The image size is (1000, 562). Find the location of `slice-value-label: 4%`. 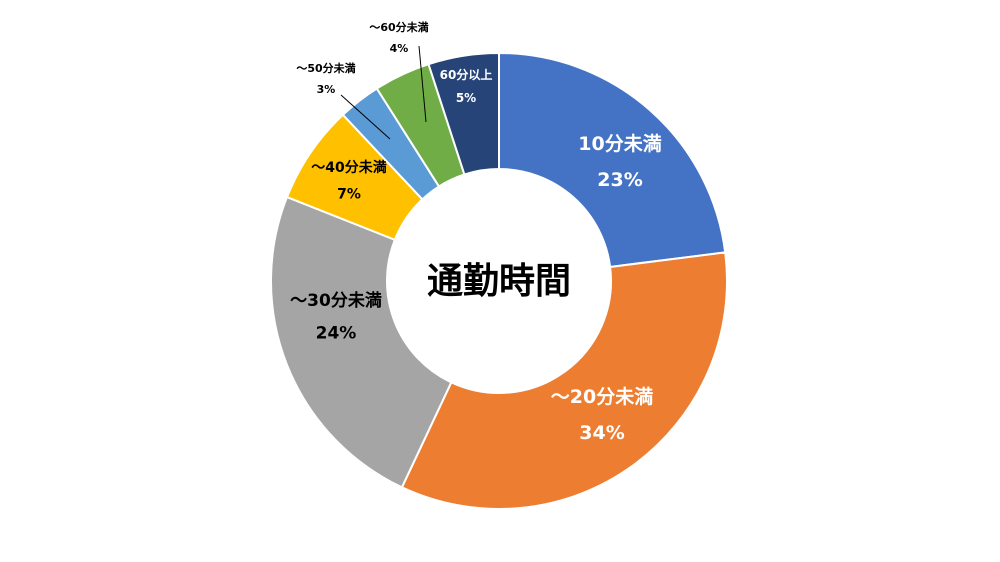

slice-value-label: 4% is located at coordinates (399, 48).